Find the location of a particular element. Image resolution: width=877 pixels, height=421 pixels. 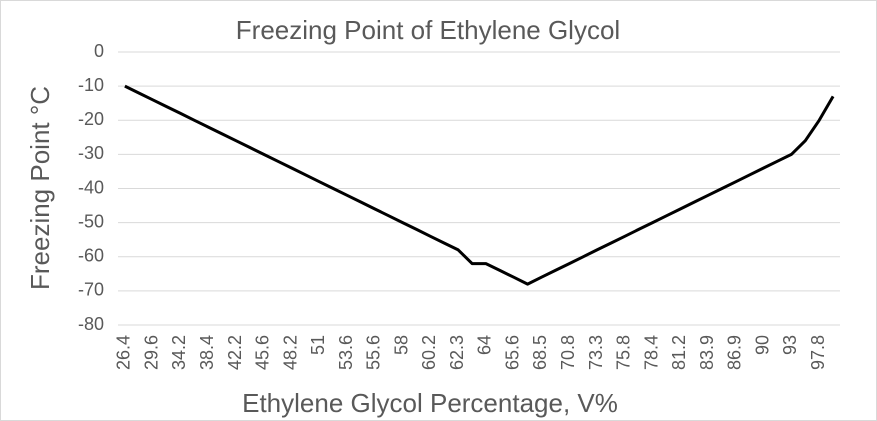

x-tick-label: 83.9 is located at coordinates (707, 352).